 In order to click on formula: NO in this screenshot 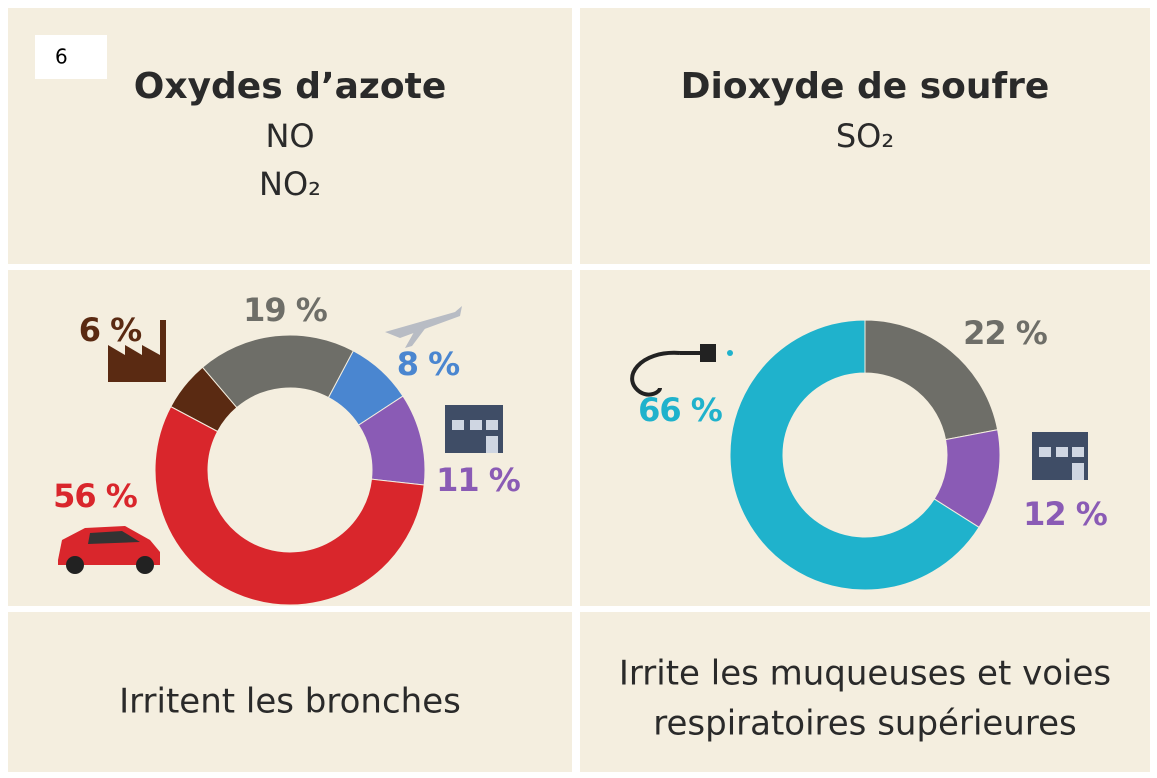, I will do `click(289, 136)`.